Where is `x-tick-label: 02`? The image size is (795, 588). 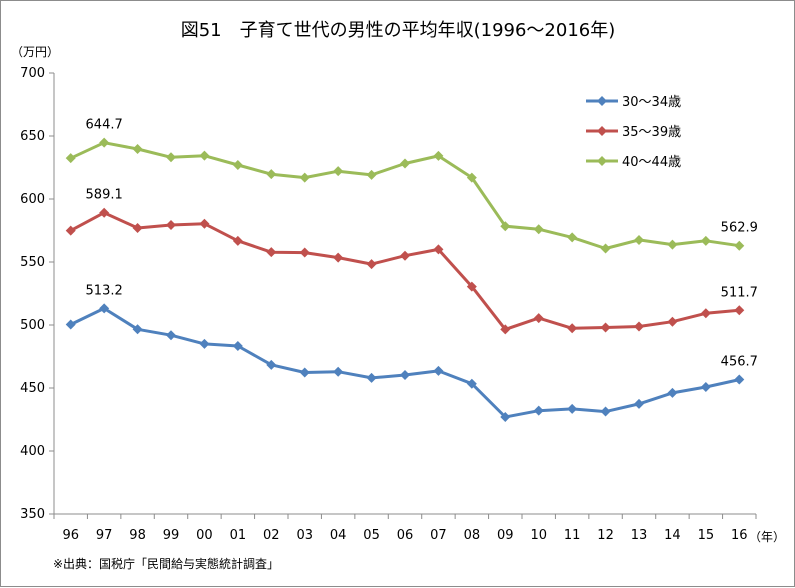 x-tick-label: 02 is located at coordinates (271, 535).